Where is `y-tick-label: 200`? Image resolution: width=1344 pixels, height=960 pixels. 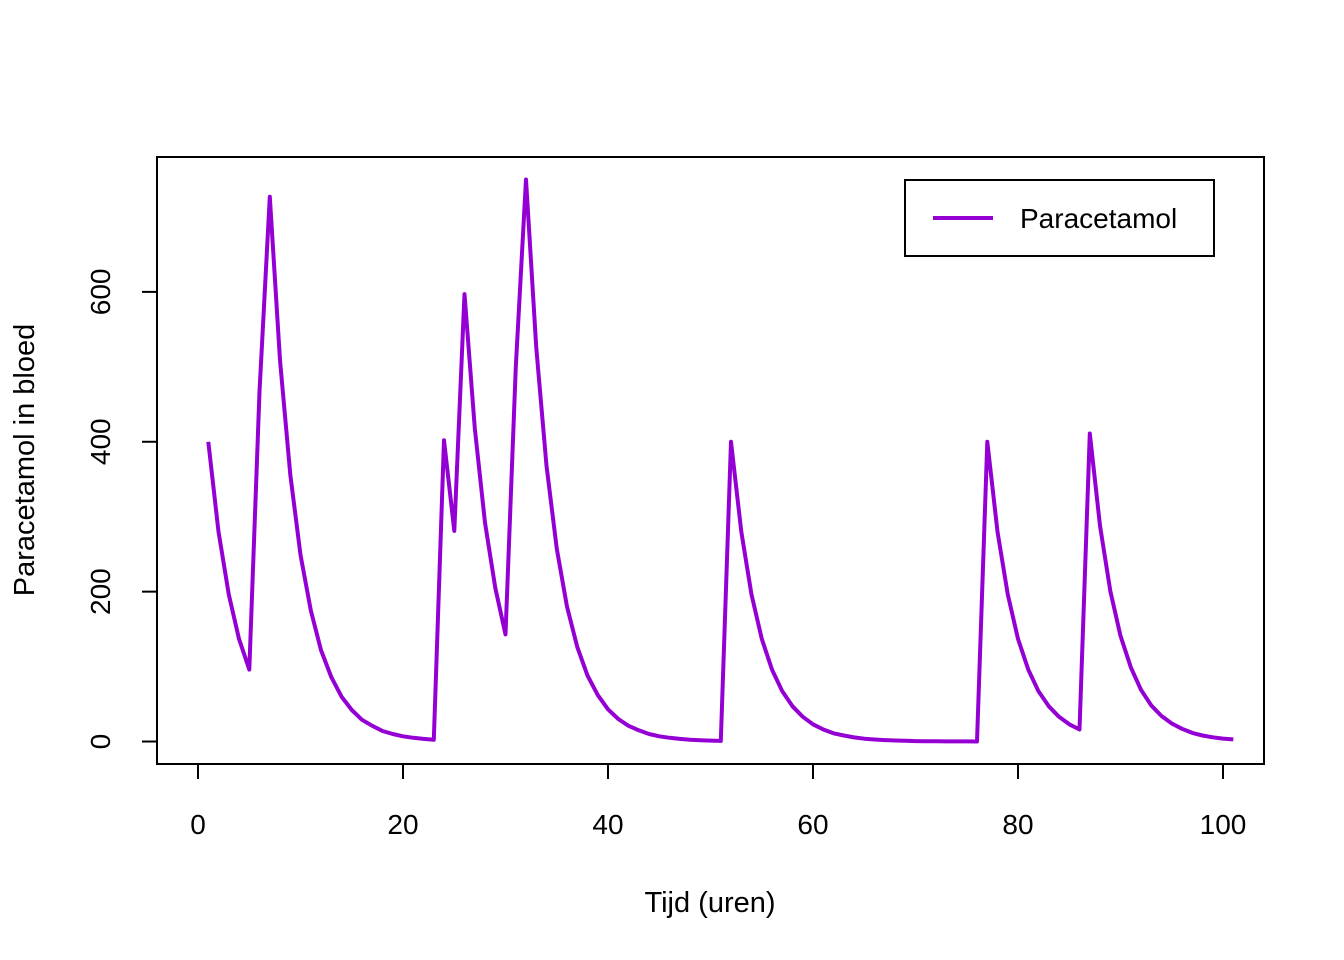 y-tick-label: 200 is located at coordinates (100, 591).